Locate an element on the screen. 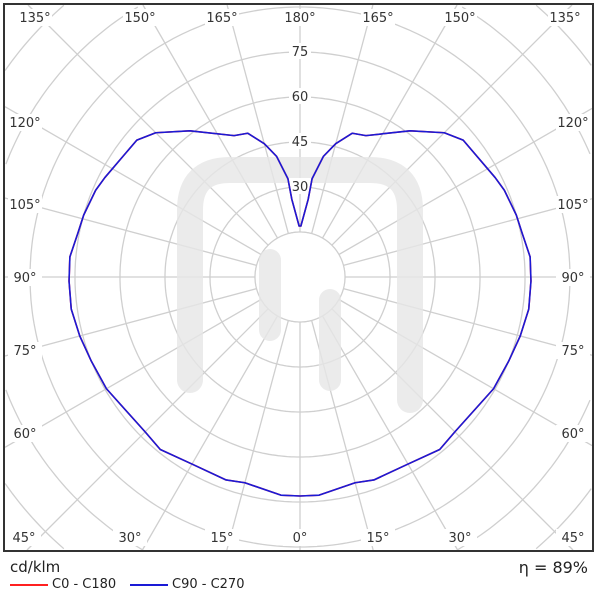  angle-label-right: 120° is located at coordinates (572, 123).